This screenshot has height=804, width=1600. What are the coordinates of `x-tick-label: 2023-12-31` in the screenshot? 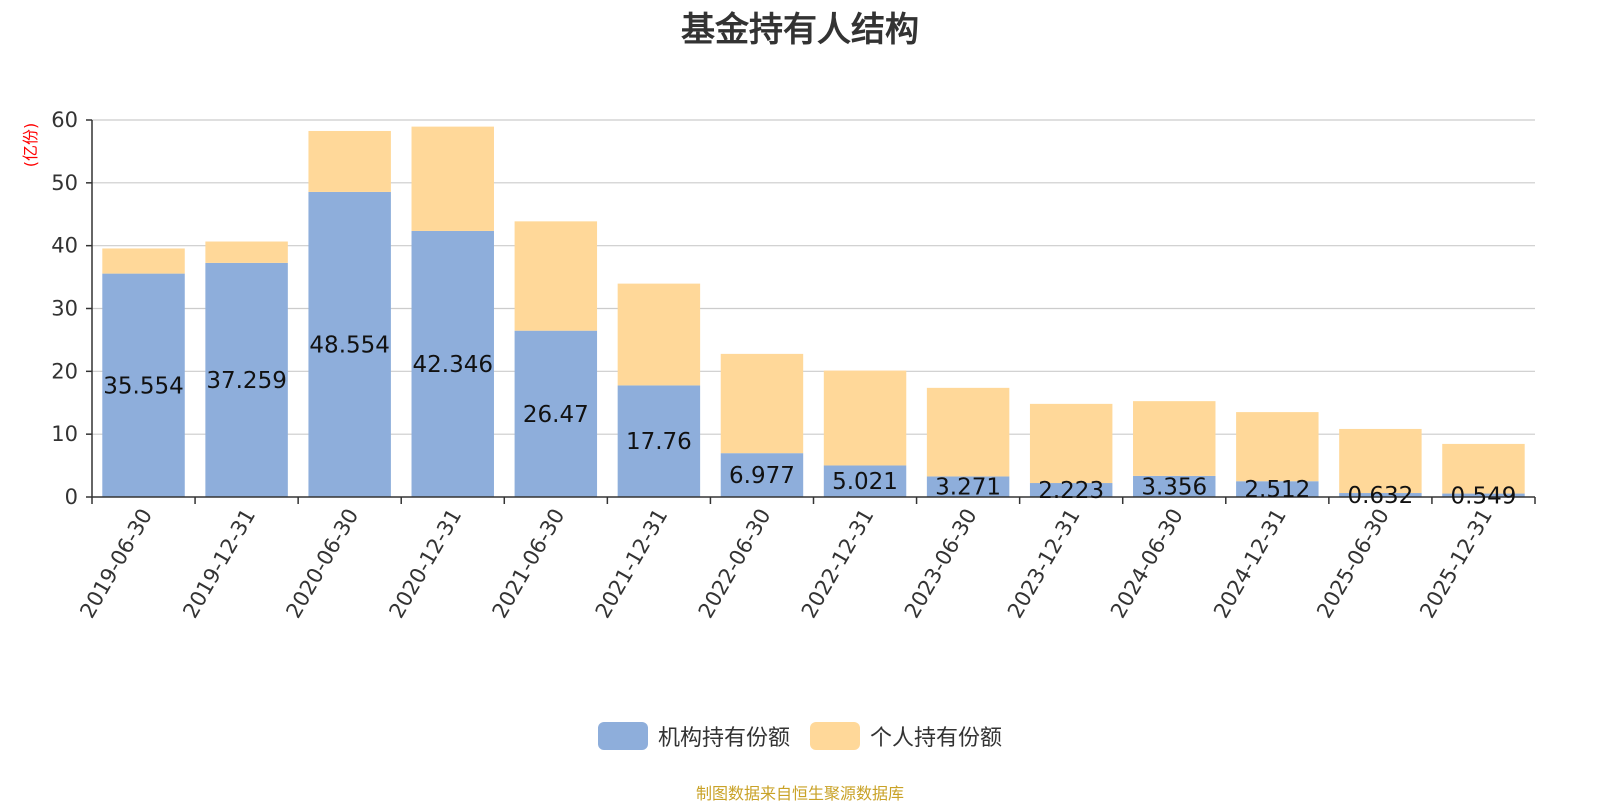 It's located at (1044, 564).